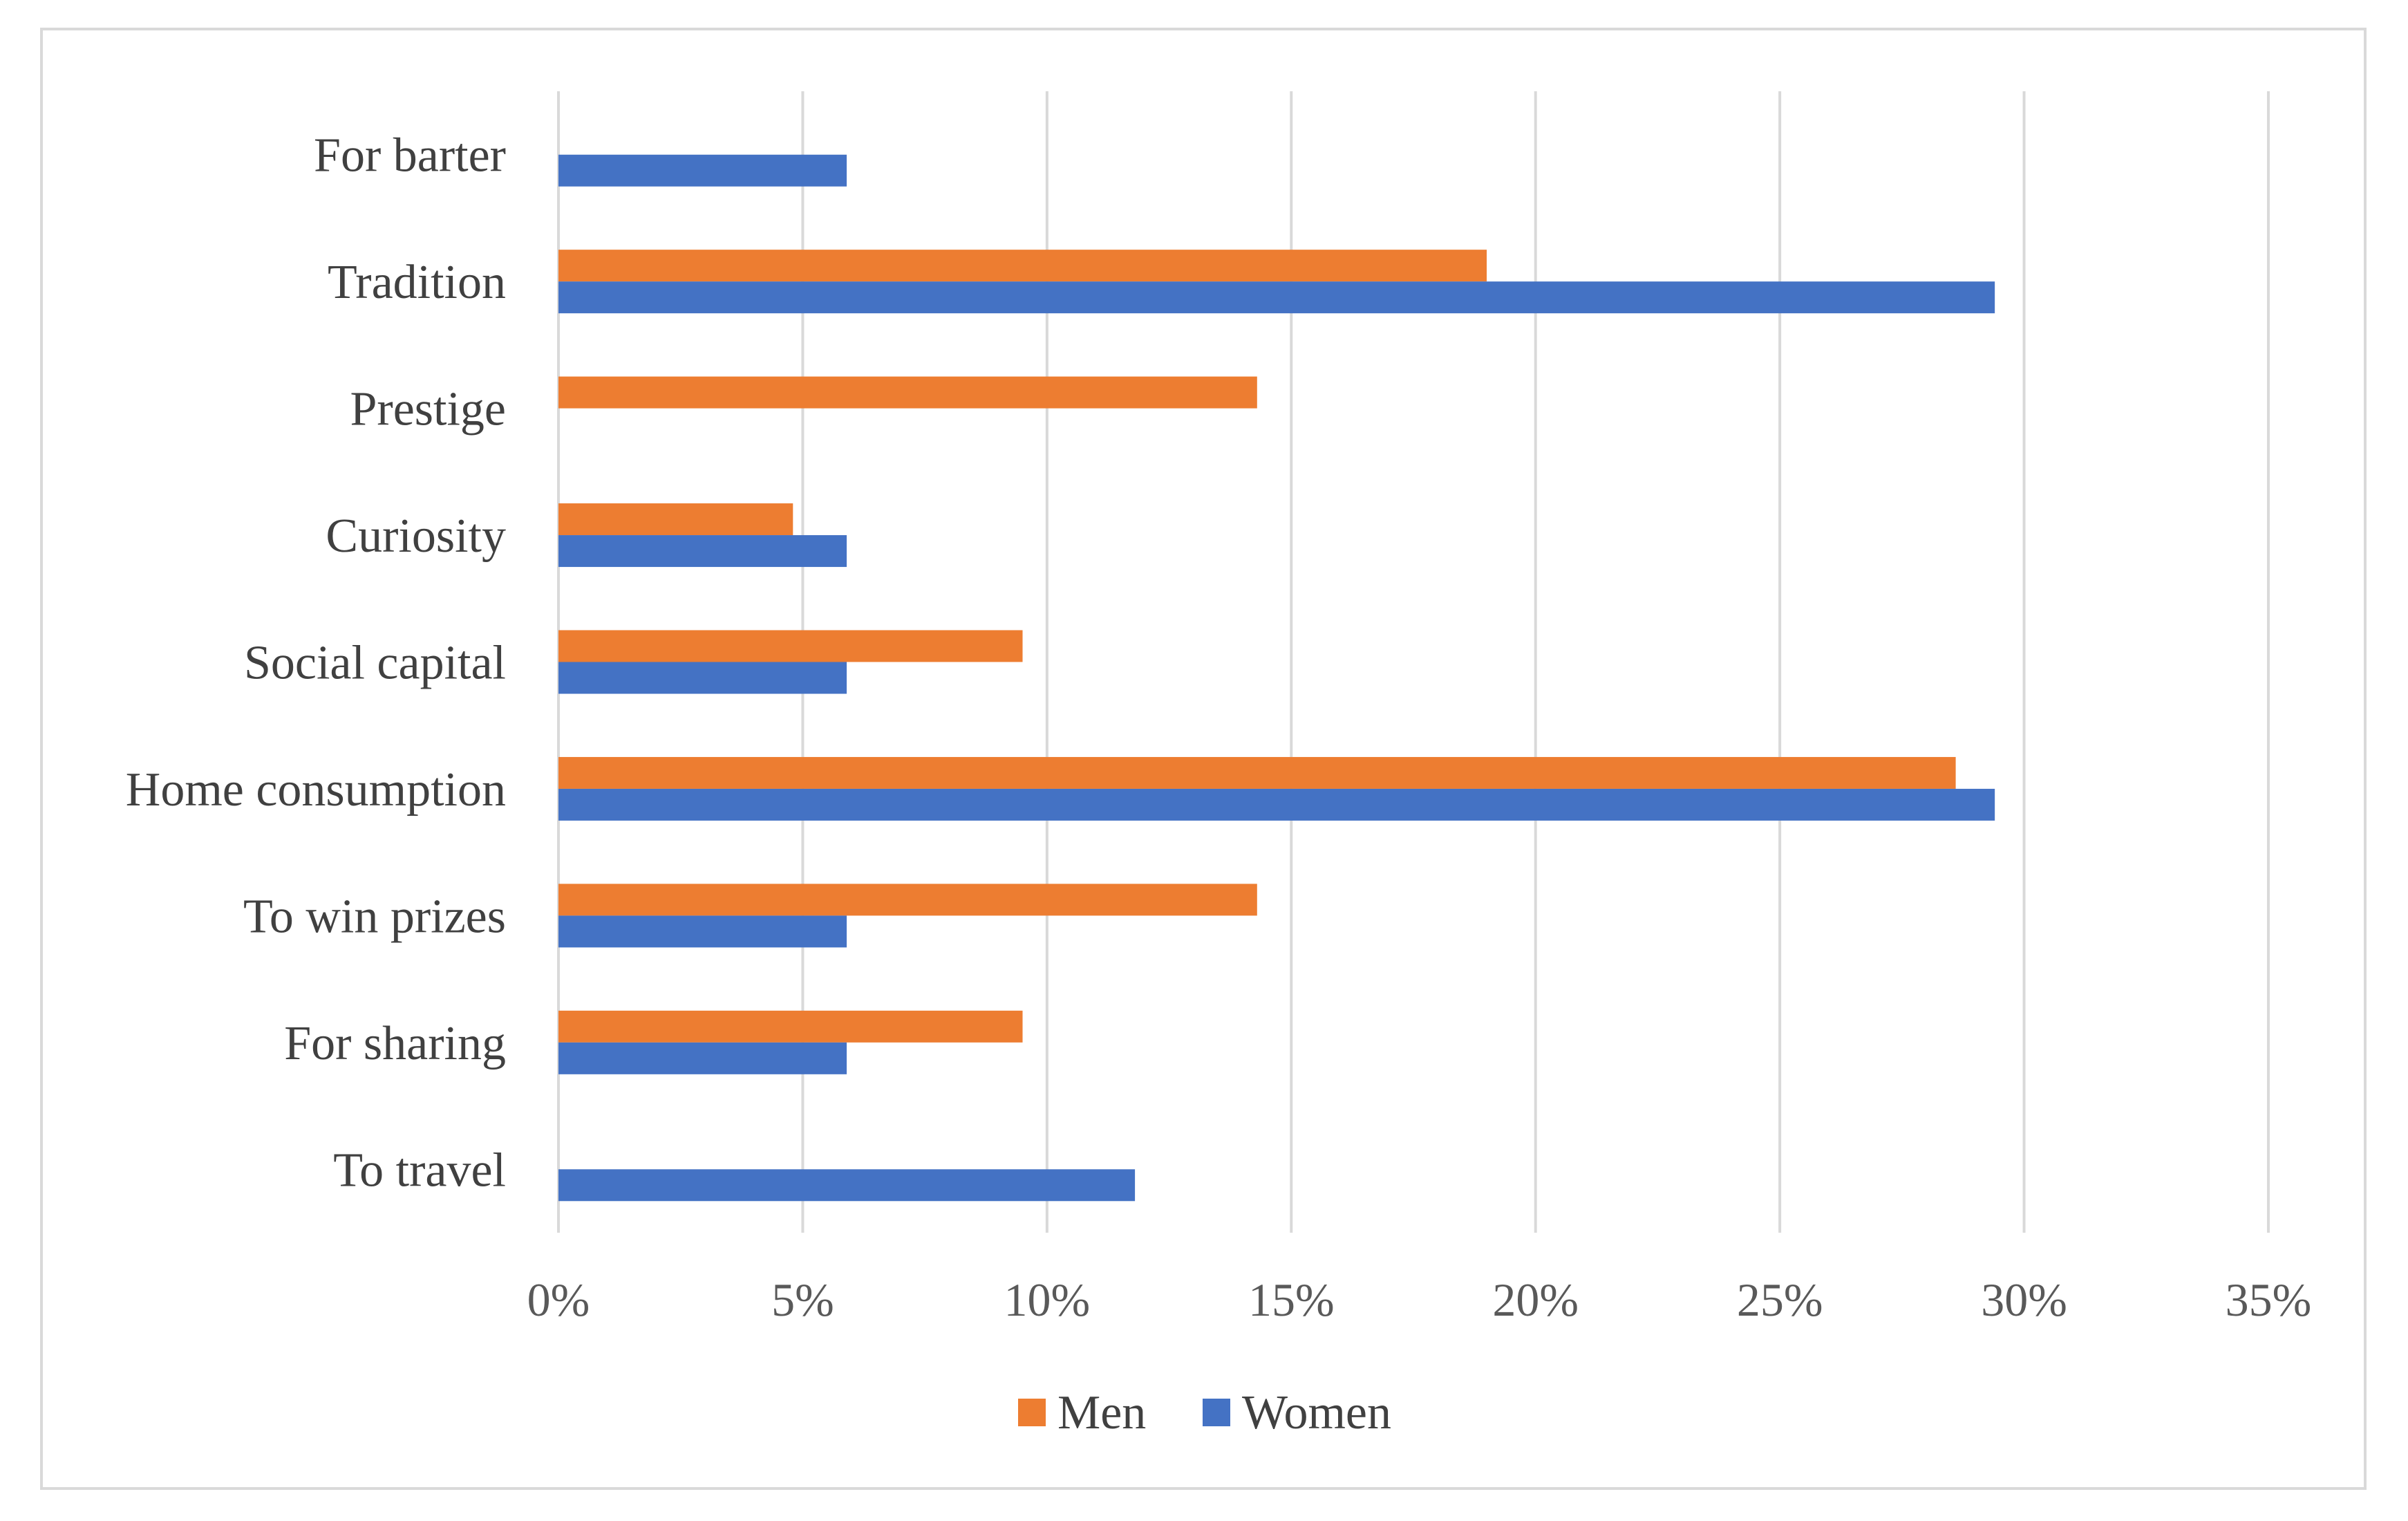 The image size is (2408, 1521). Describe the element at coordinates (907, 393) in the screenshot. I see `bar-men-prestige` at that location.